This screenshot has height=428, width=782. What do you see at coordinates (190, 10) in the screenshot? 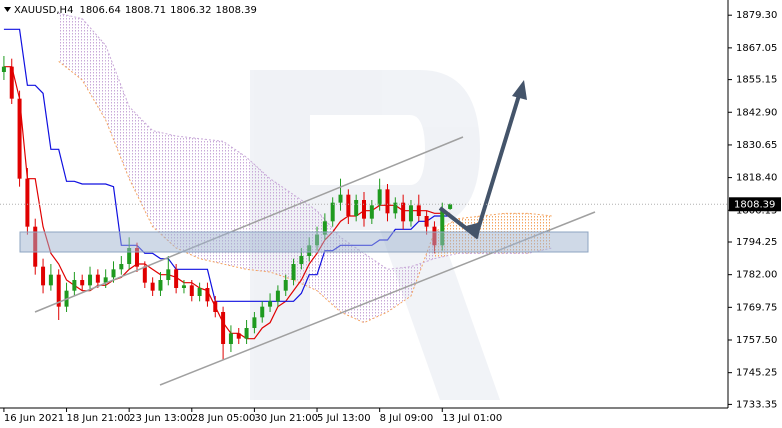
I see `low-value: 1806.32` at bounding box center [190, 10].